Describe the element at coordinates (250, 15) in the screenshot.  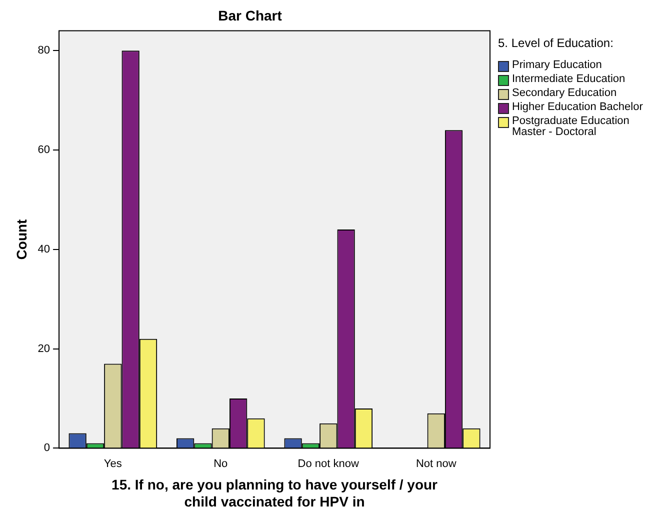
I see `chart-title: Bar Chart` at that location.